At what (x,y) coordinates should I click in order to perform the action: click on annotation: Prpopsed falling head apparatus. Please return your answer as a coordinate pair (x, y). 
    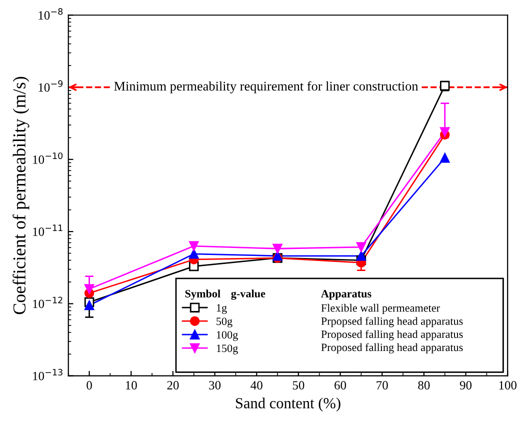
    Looking at the image, I should click on (392, 322).